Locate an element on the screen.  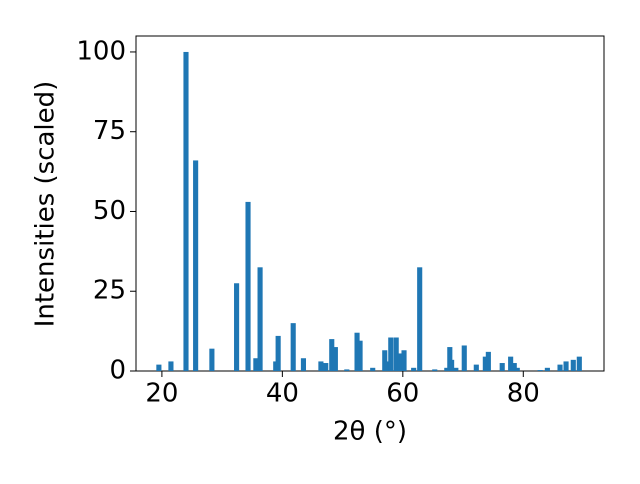
y-tick-label: 0 is located at coordinates (117, 371).